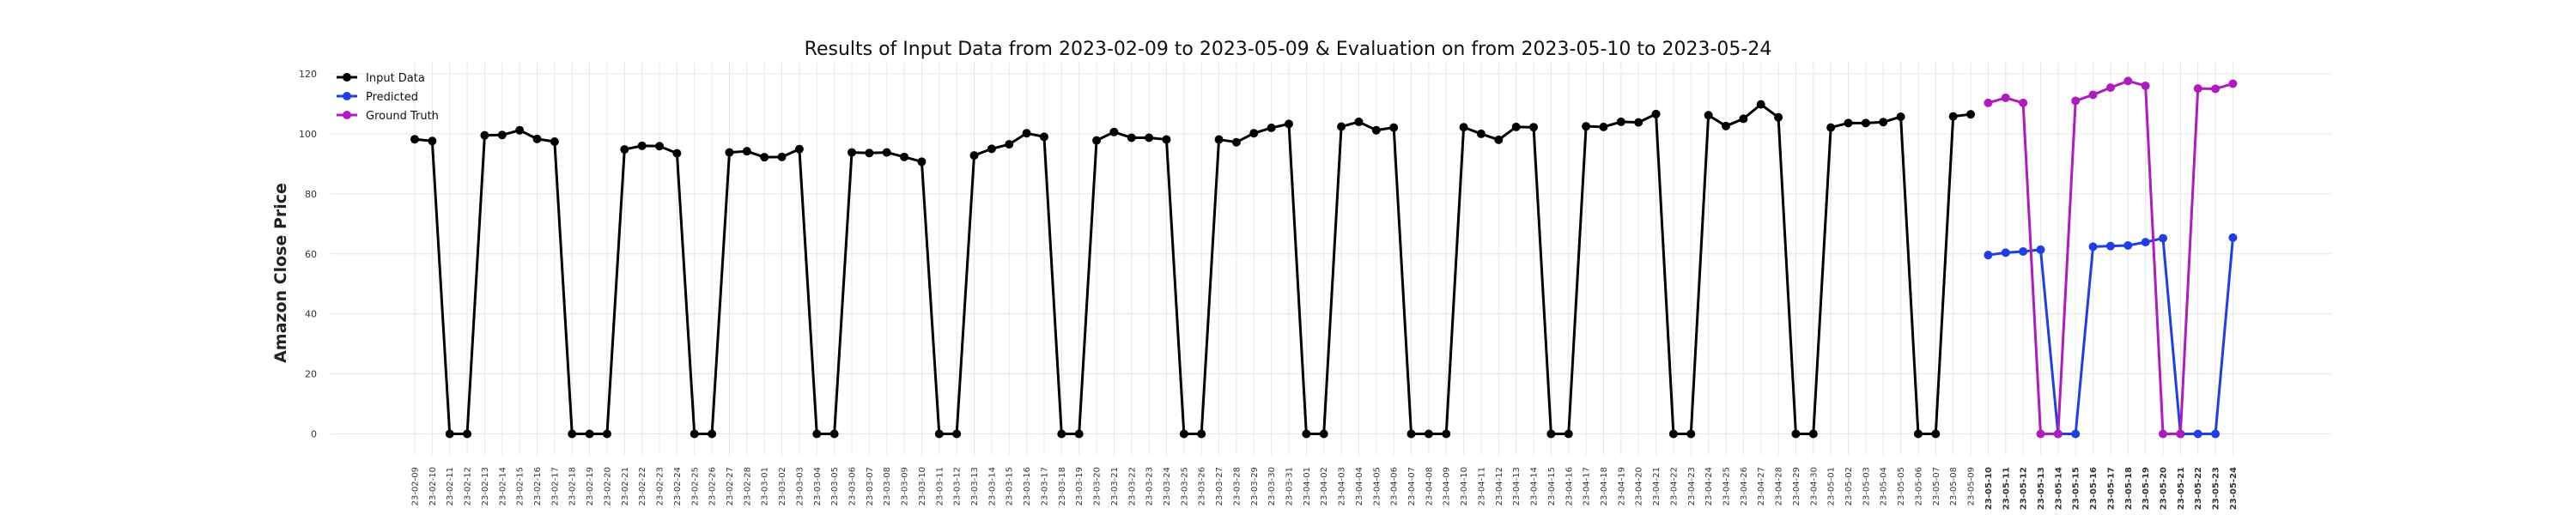 This screenshot has width=2576, height=515. Describe the element at coordinates (1499, 486) in the screenshot. I see `x-tick-label: 23-04-12` at that location.